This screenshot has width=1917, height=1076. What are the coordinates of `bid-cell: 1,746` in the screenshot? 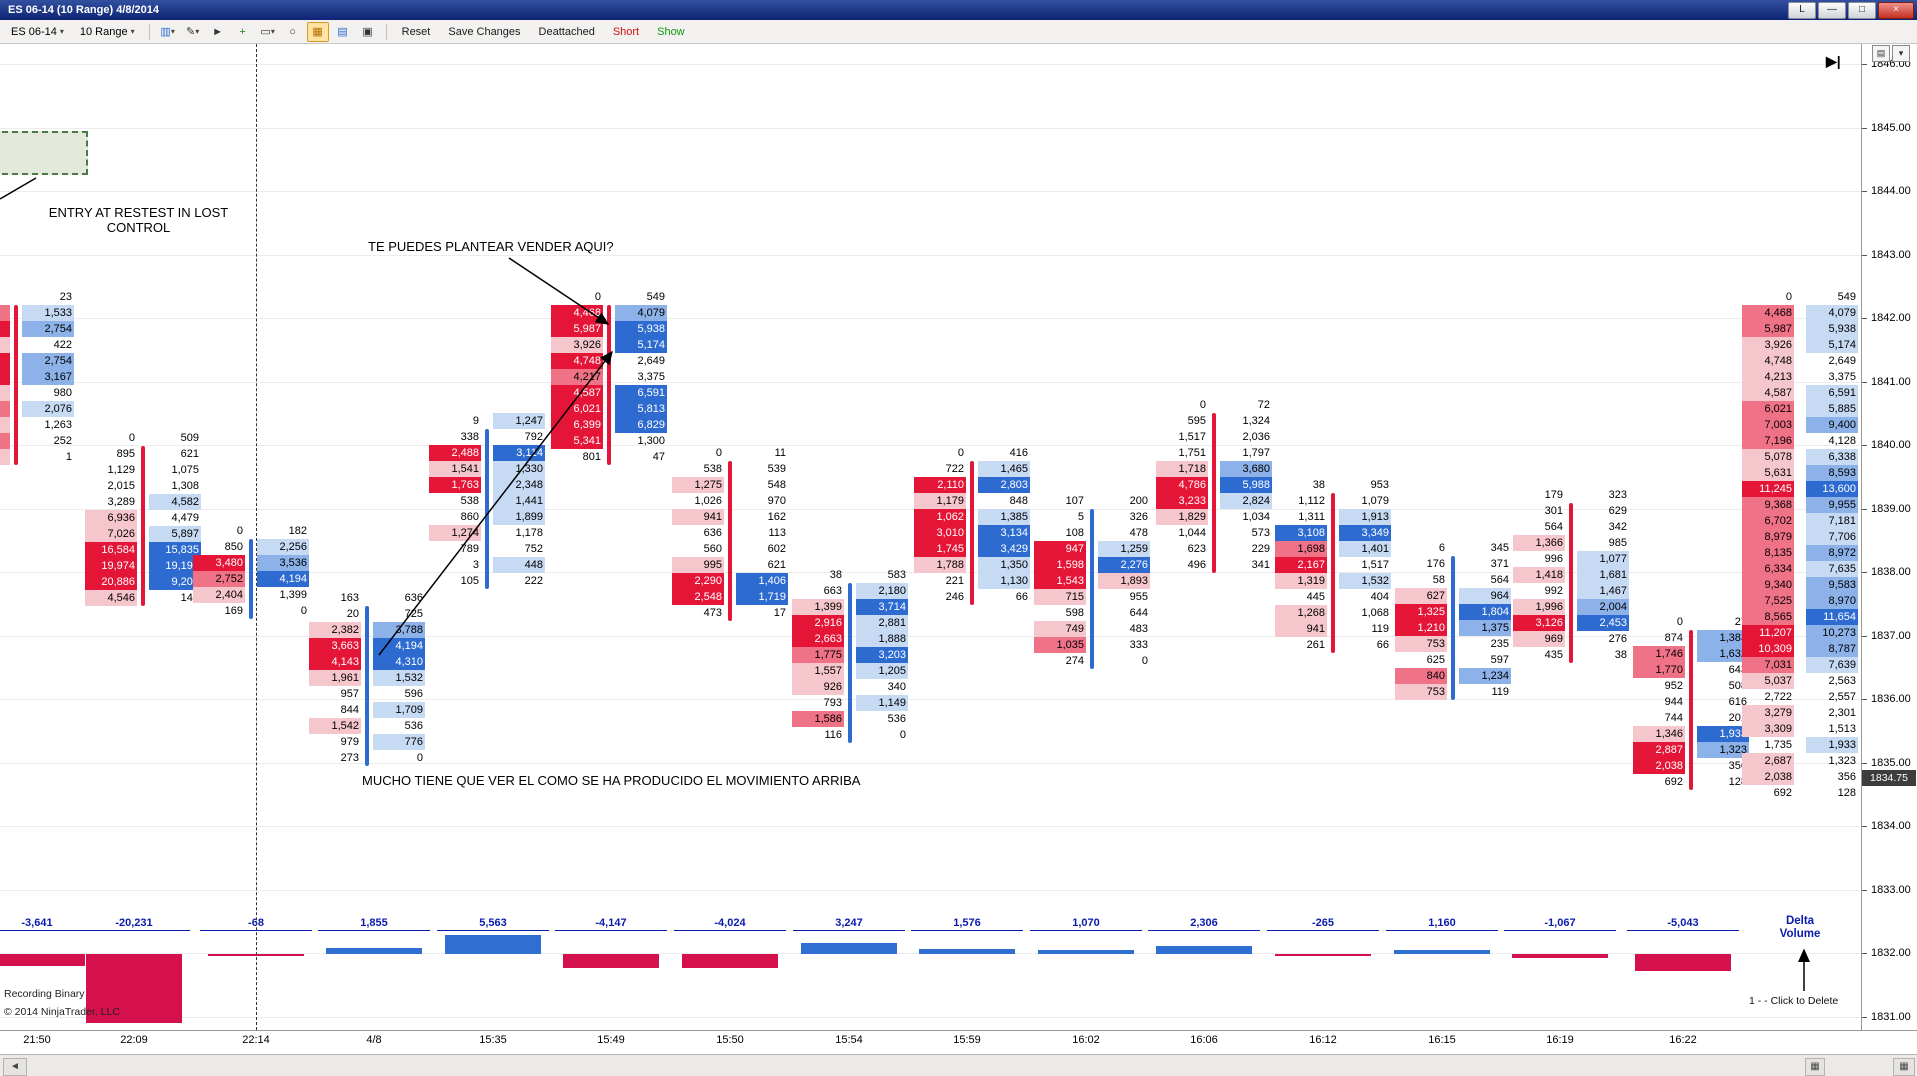 It's located at (1659, 654).